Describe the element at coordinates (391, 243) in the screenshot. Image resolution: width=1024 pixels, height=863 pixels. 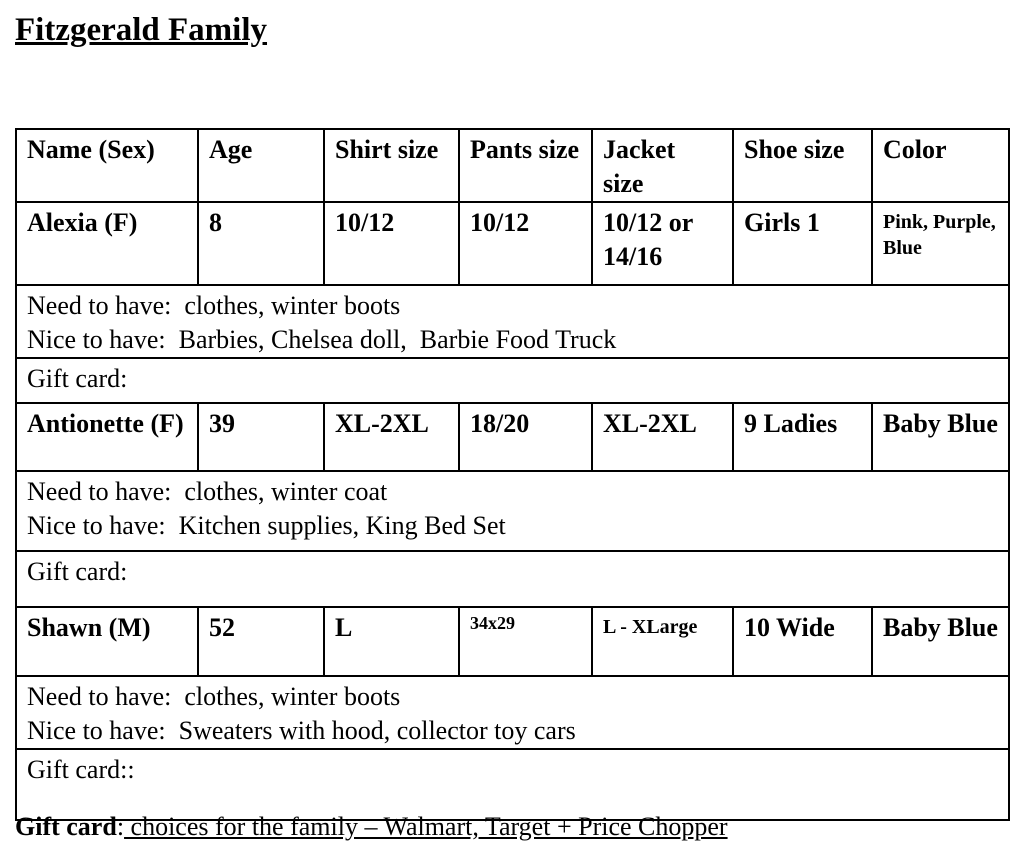
I see `member-shirt: 10/12` at that location.